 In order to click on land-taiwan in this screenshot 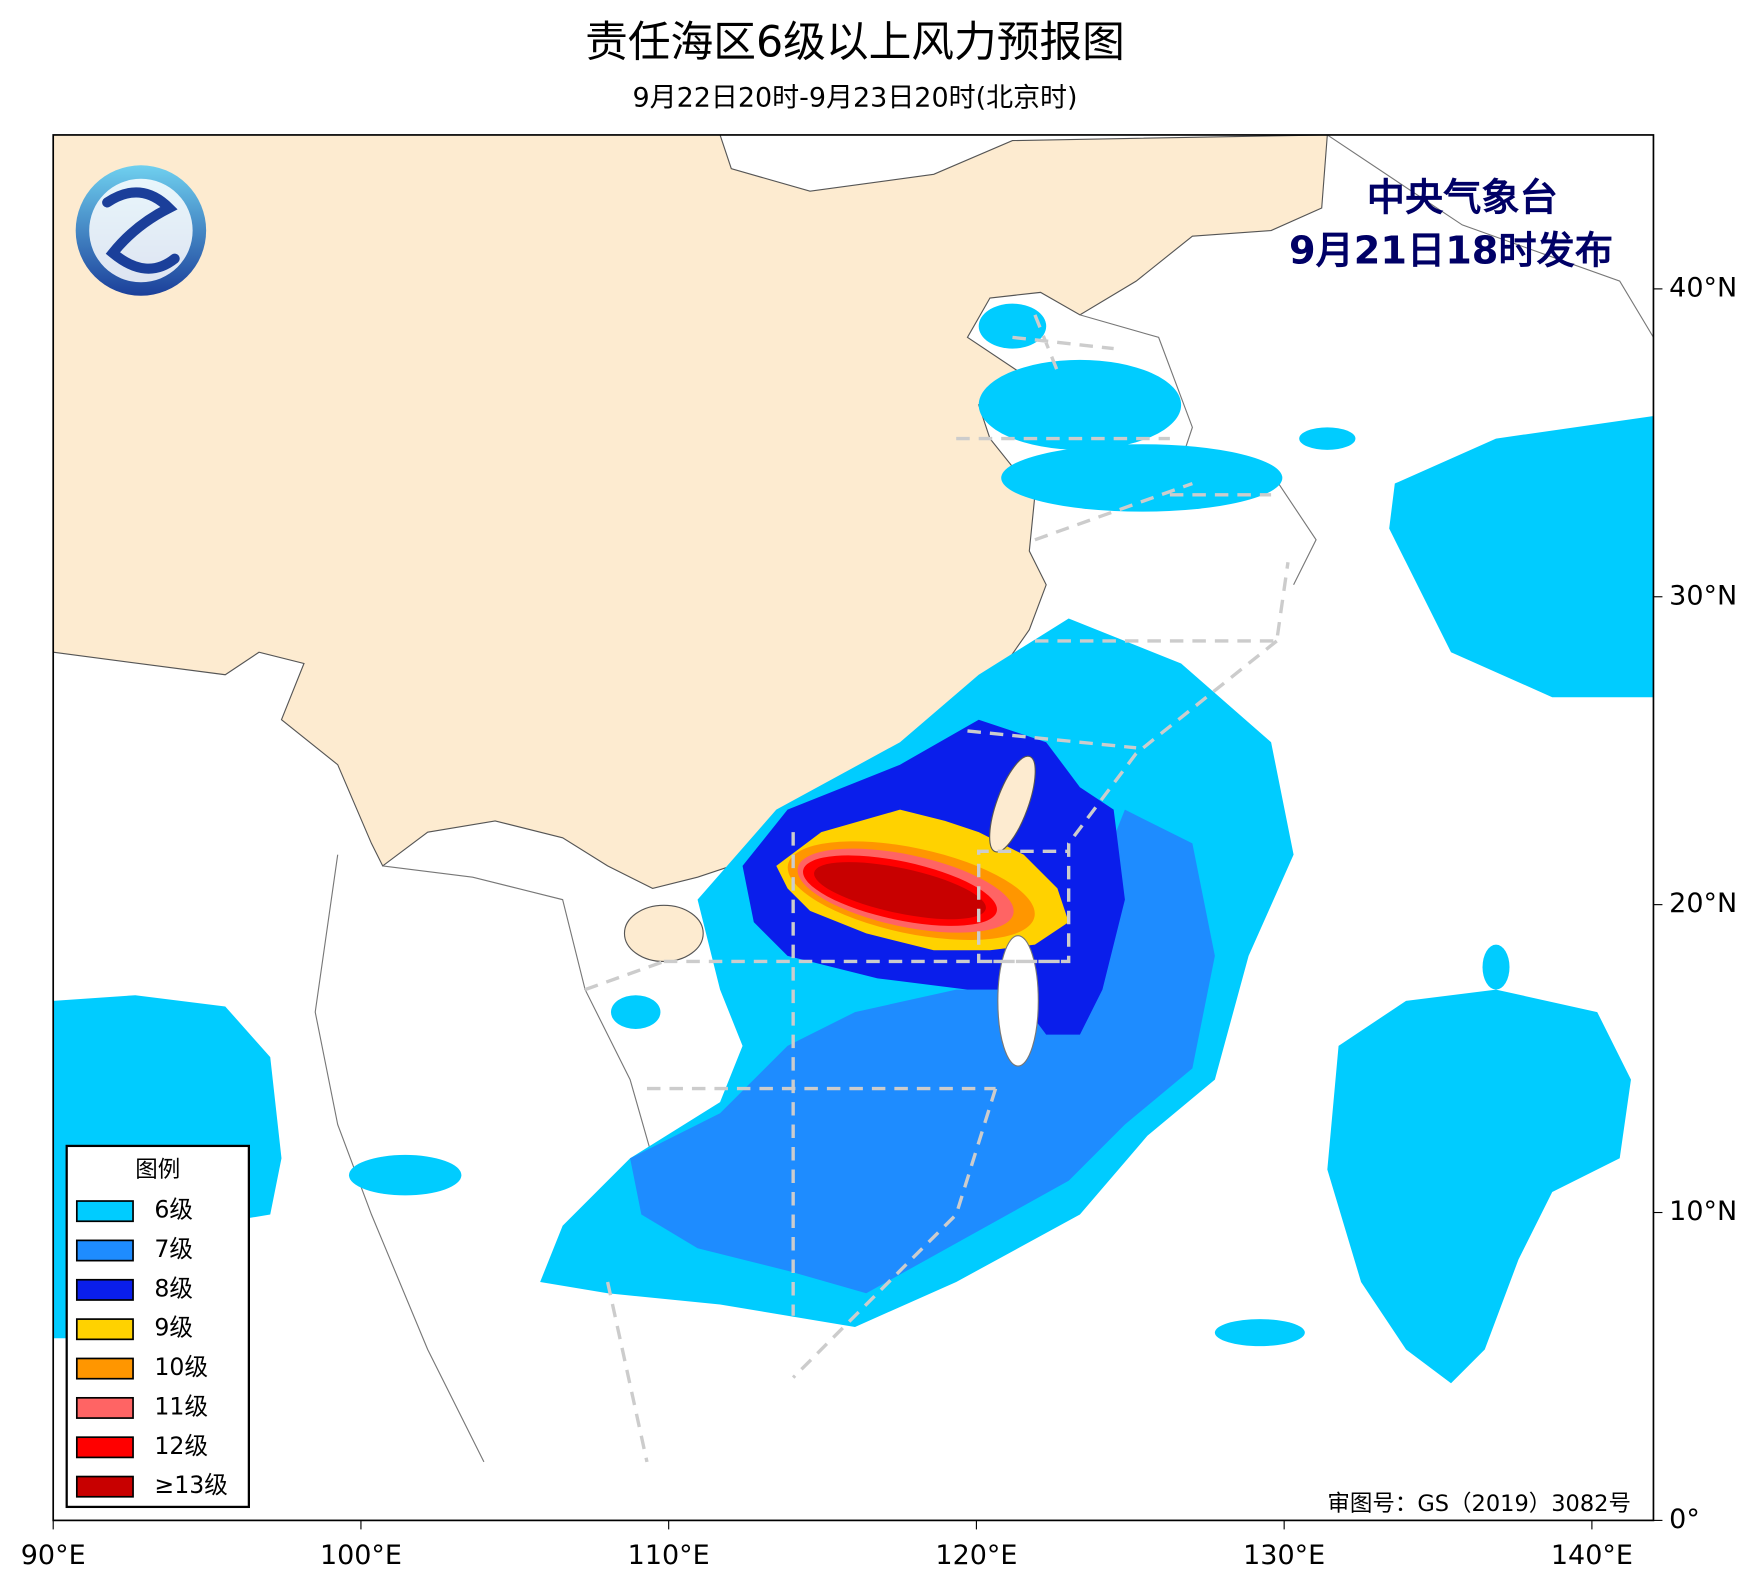, I will do `click(1012, 804)`.